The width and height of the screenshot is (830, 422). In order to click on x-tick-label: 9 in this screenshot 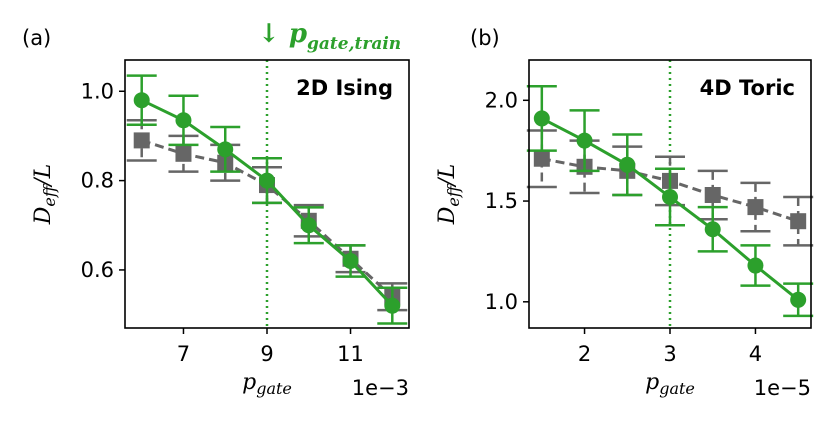, I will do `click(266, 354)`.